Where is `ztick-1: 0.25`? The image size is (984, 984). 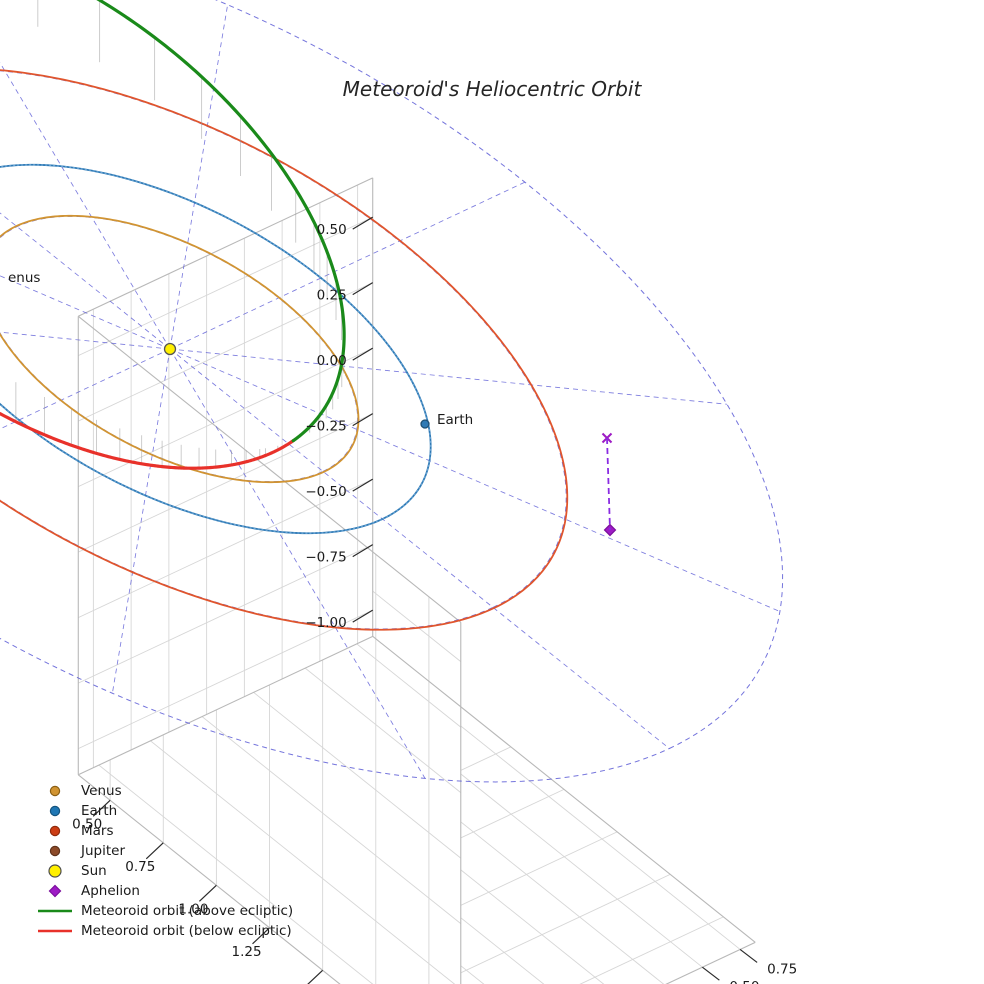 ztick-1: 0.25 is located at coordinates (332, 296).